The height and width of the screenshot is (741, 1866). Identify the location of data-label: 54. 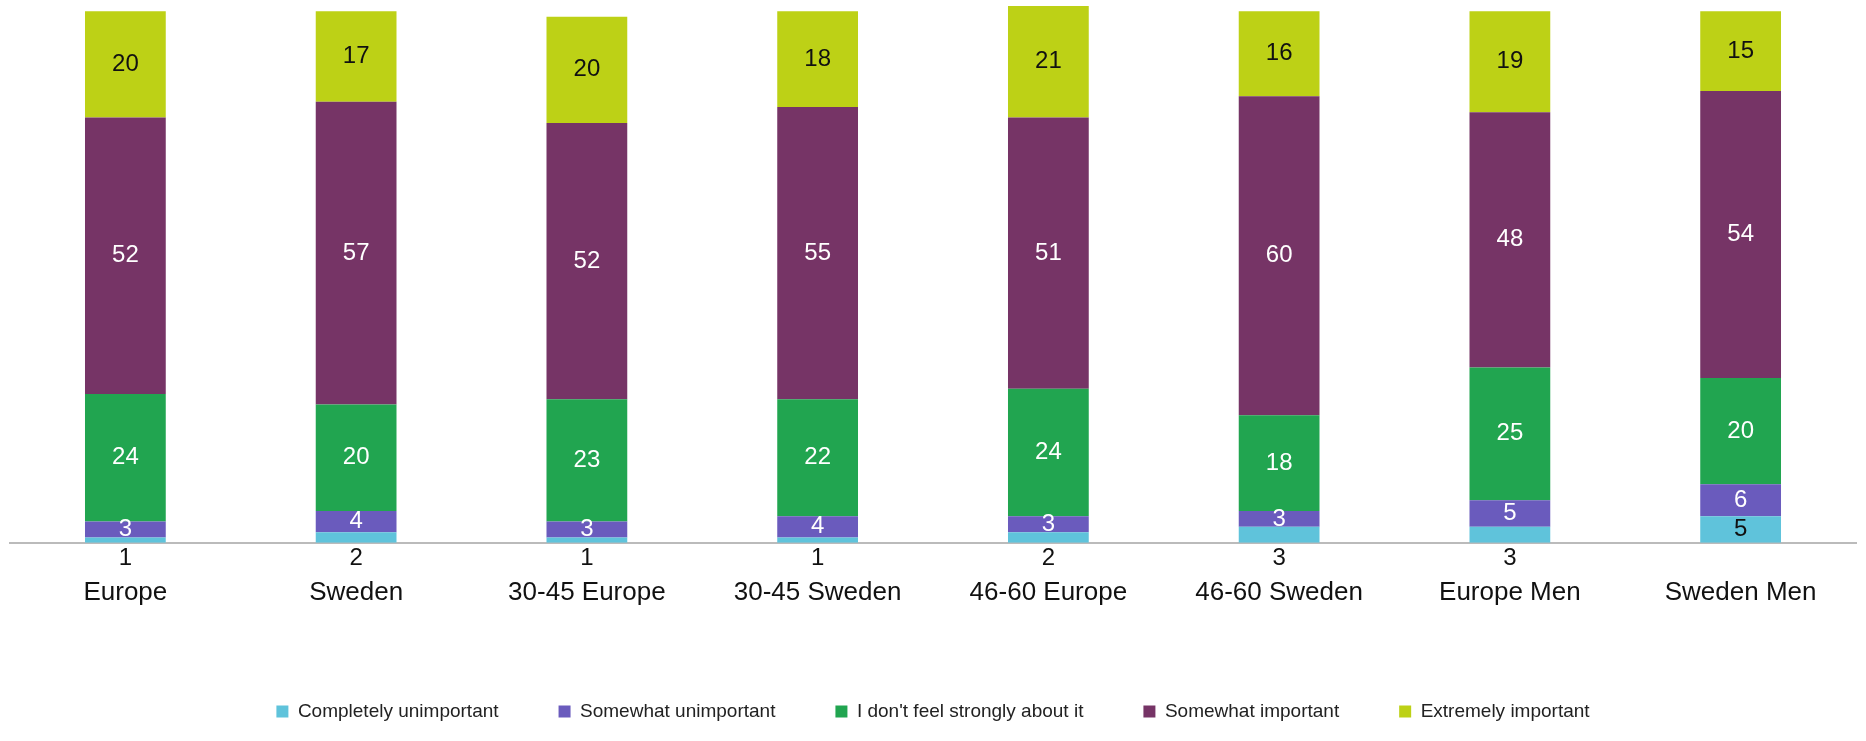
(1740, 233).